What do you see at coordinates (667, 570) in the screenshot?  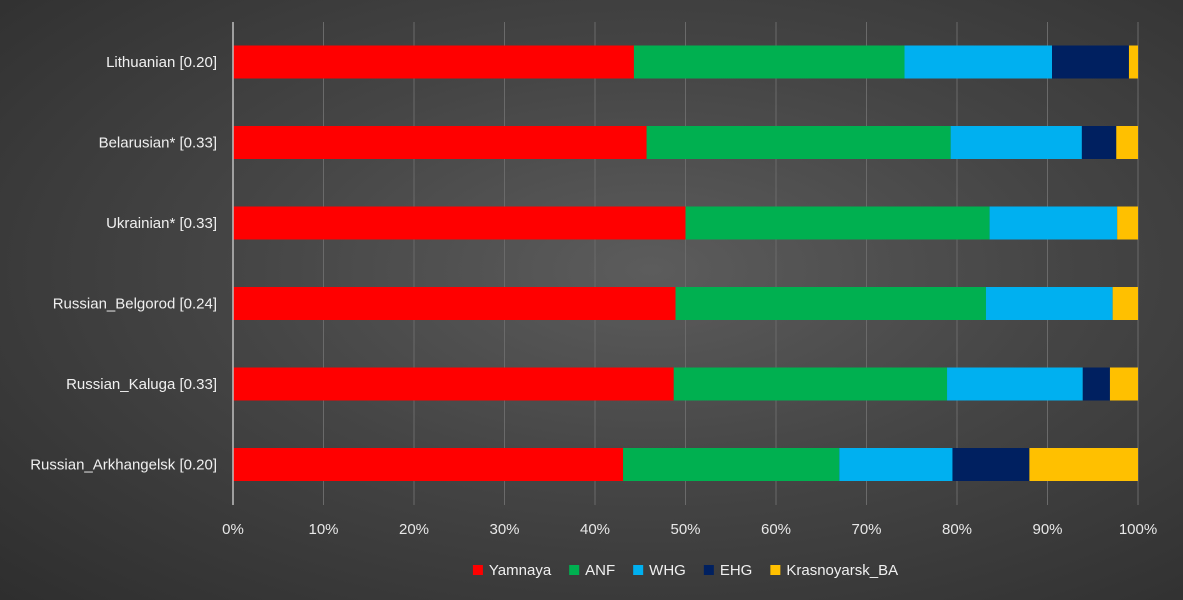 I see `legend-label-whg: WHG` at bounding box center [667, 570].